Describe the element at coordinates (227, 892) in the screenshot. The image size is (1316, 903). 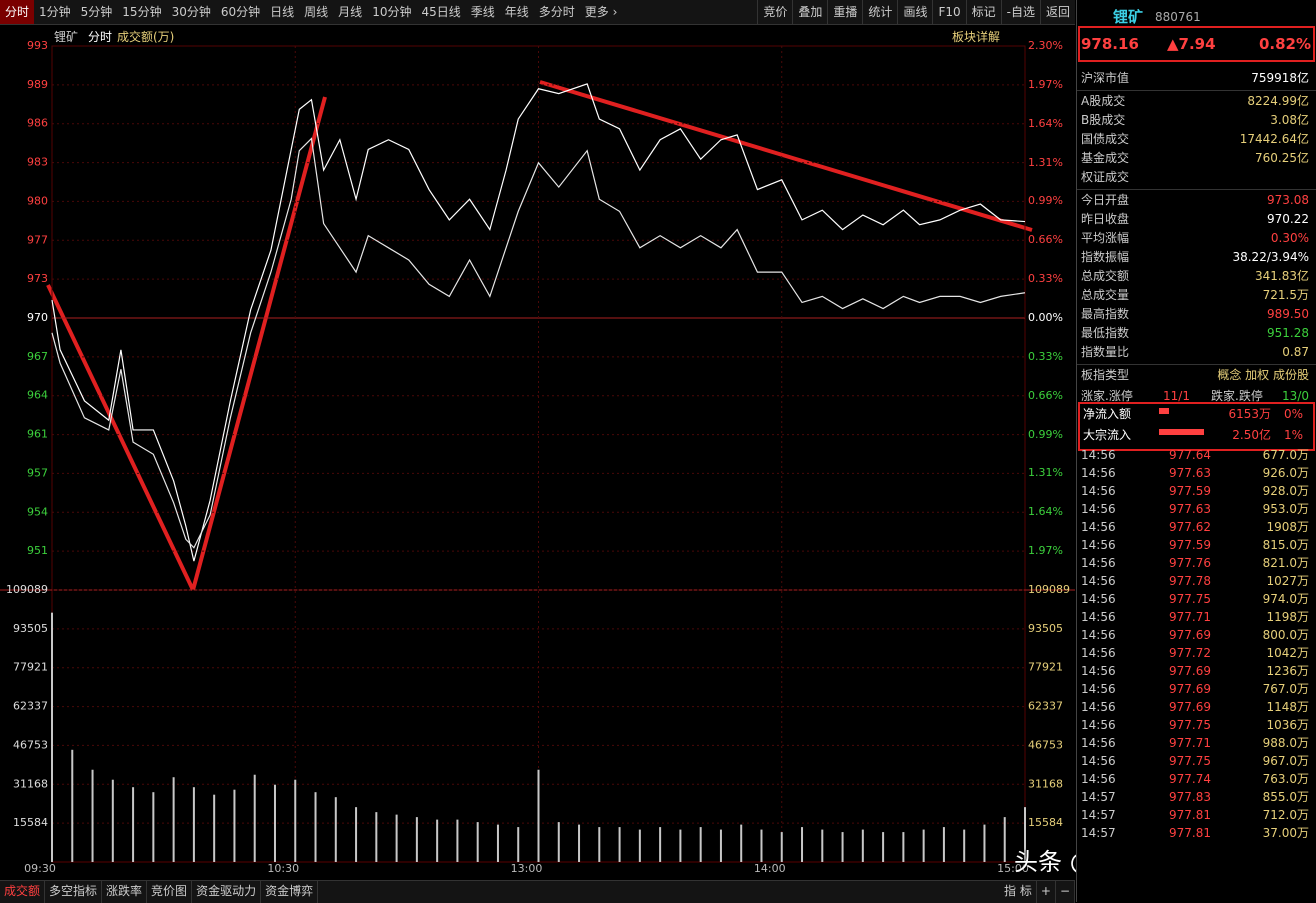
I see `indicator-tab: 资金驱动力` at that location.